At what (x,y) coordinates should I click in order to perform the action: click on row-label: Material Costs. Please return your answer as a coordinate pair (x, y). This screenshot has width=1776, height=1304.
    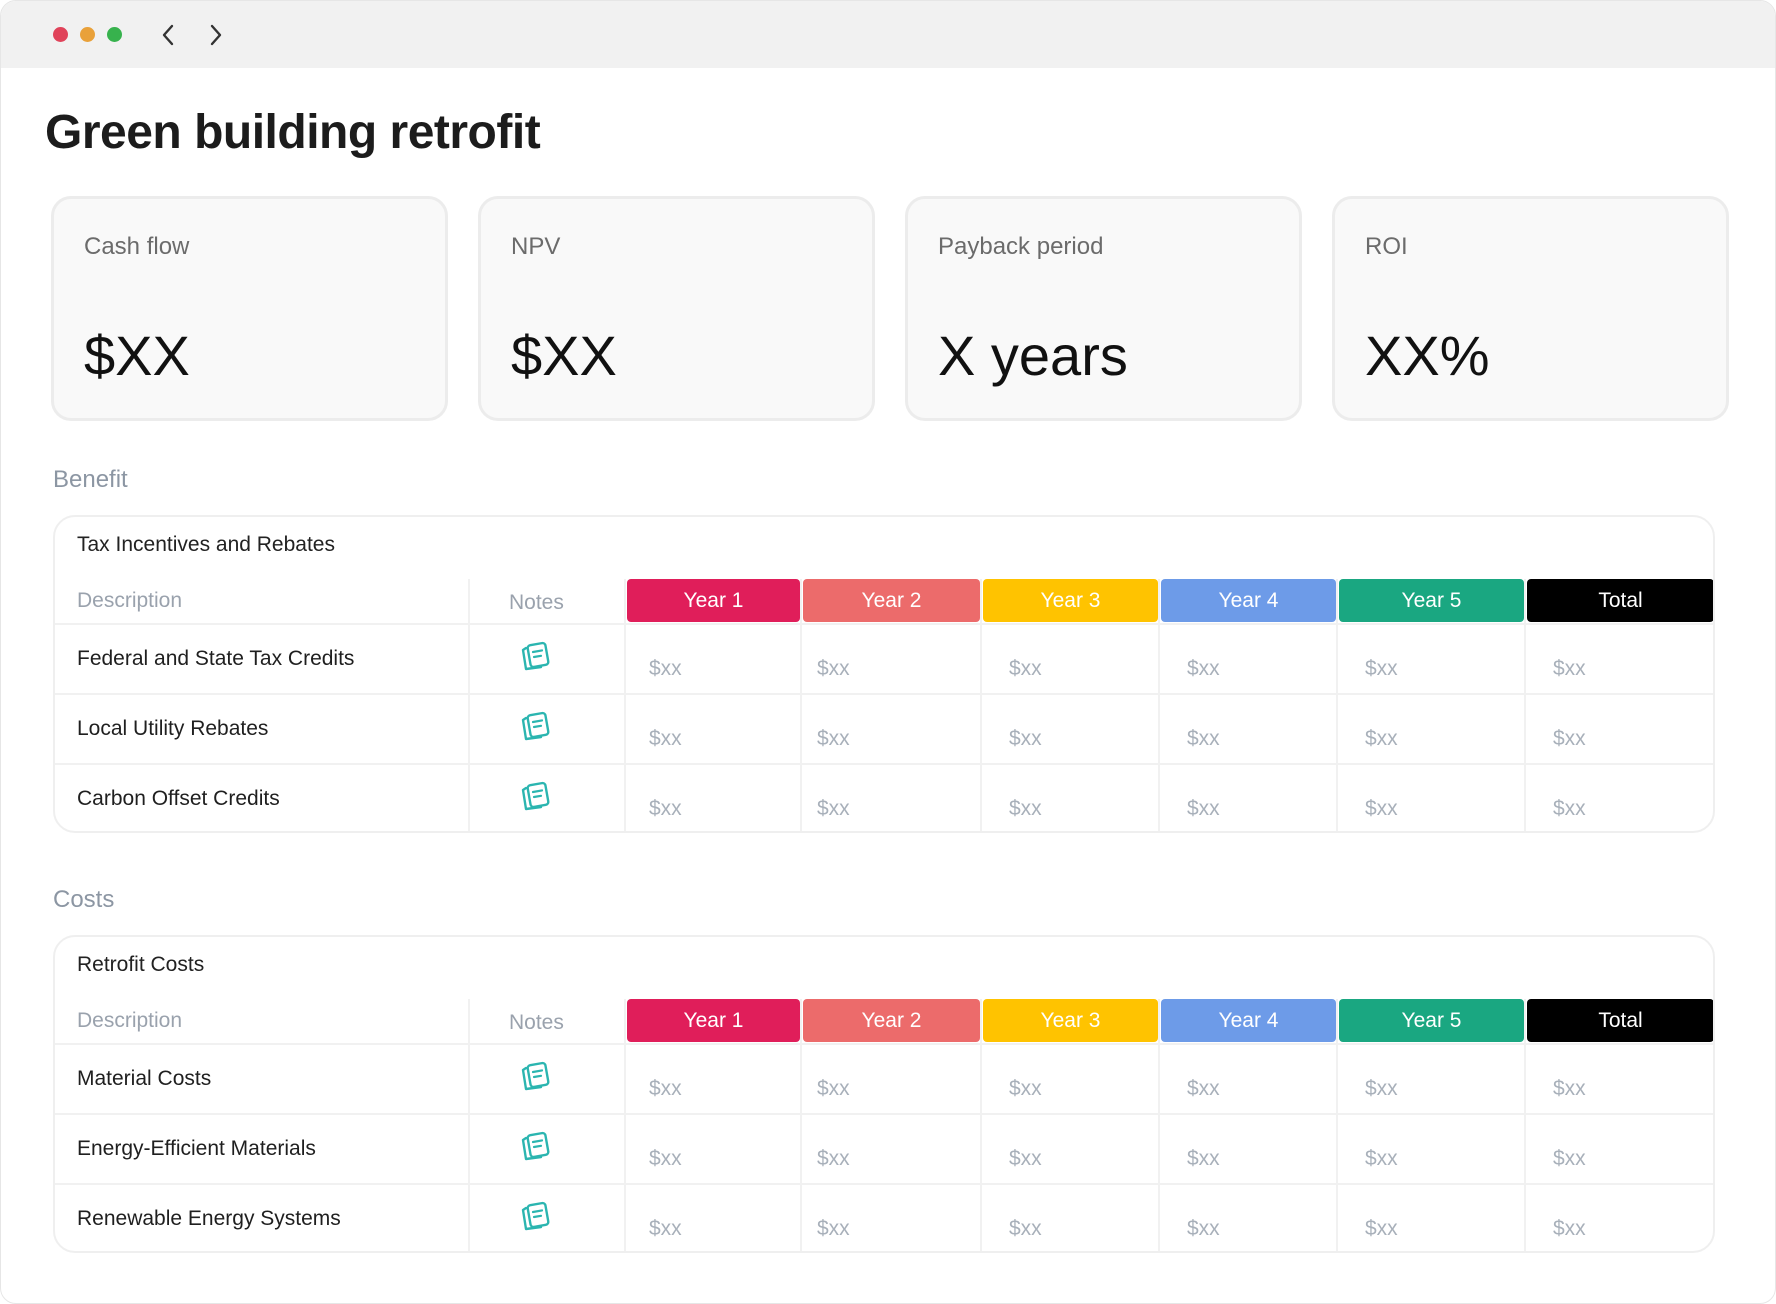
    Looking at the image, I should click on (144, 1078).